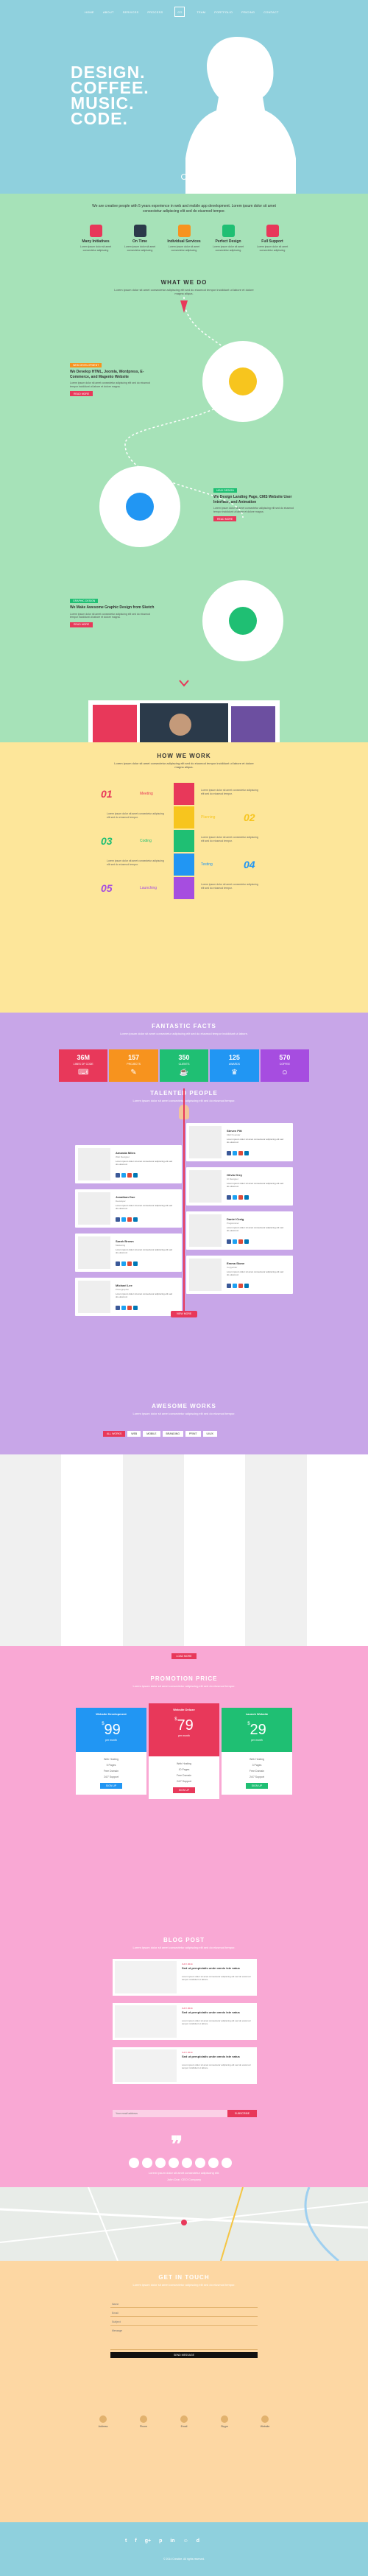  I want to click on message-field, so click(184, 2339).